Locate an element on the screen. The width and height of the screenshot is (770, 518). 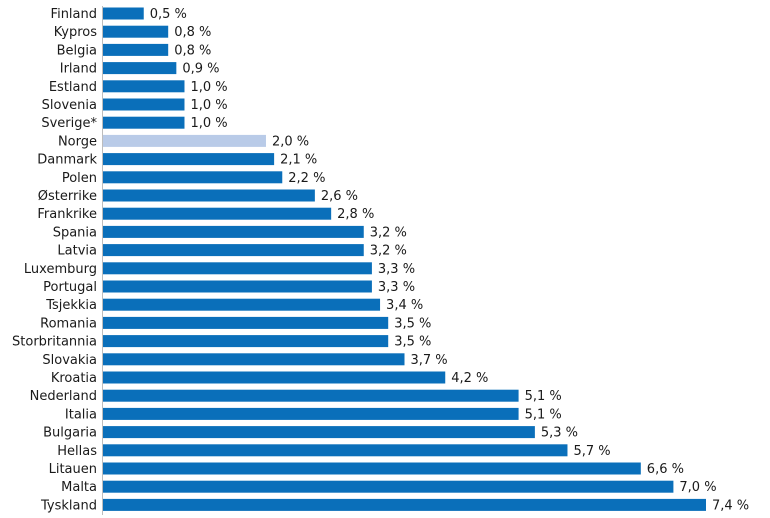
value-label-kroatia: 4,2 % is located at coordinates (469, 378).